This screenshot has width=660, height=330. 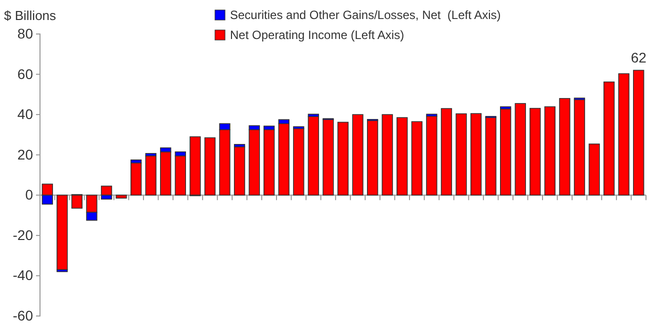 What do you see at coordinates (23, 234) in the screenshot?
I see `y-tick-label: -20` at bounding box center [23, 234].